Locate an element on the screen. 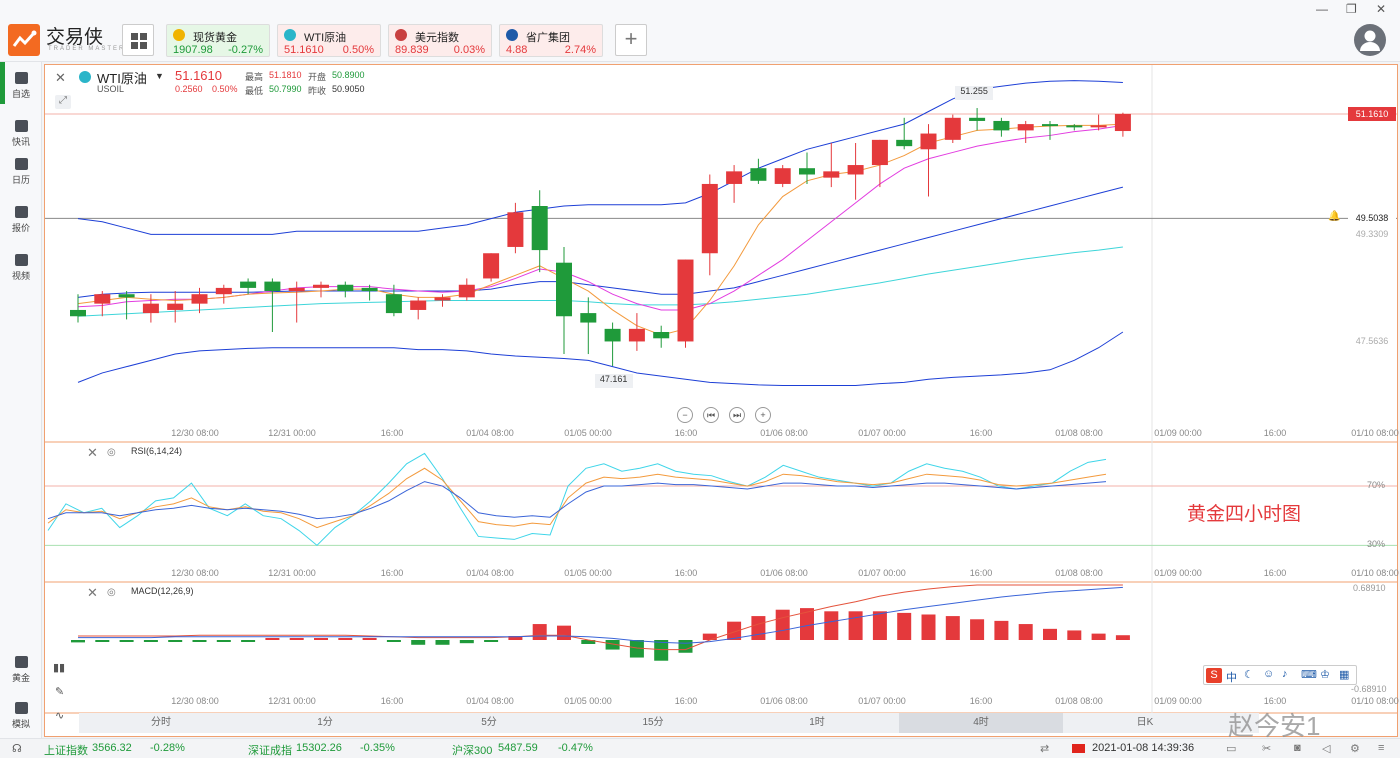 The height and width of the screenshot is (758, 1400). network-icon: ⇄ is located at coordinates (1045, 749).